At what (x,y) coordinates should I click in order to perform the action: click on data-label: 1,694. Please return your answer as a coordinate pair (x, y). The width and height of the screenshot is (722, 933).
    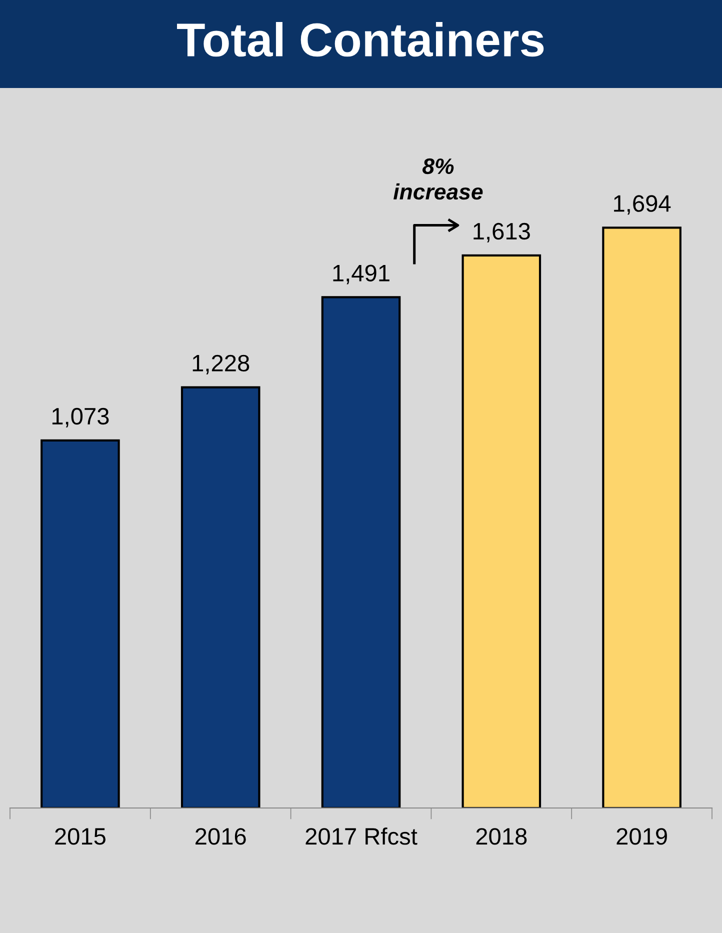
    Looking at the image, I should click on (642, 205).